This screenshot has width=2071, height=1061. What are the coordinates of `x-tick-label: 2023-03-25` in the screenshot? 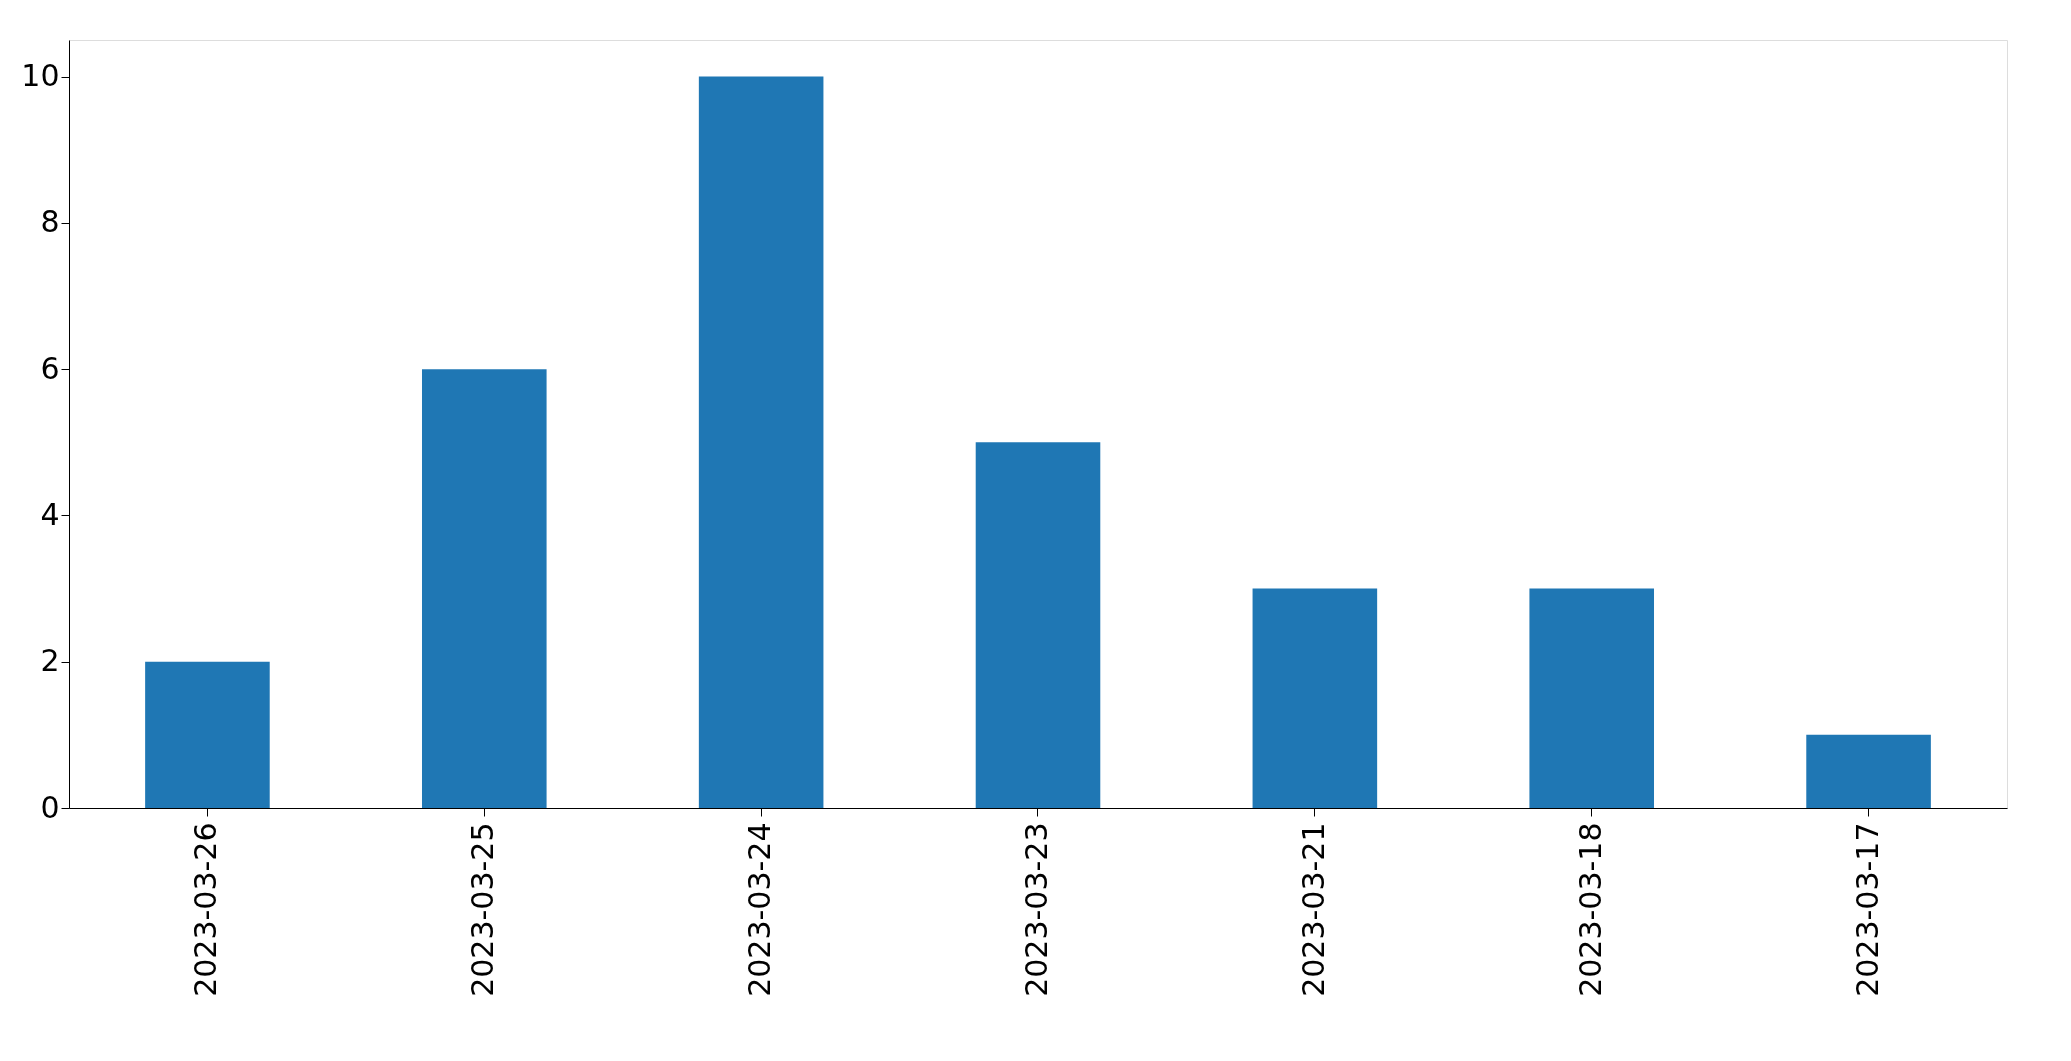 It's located at (483, 909).